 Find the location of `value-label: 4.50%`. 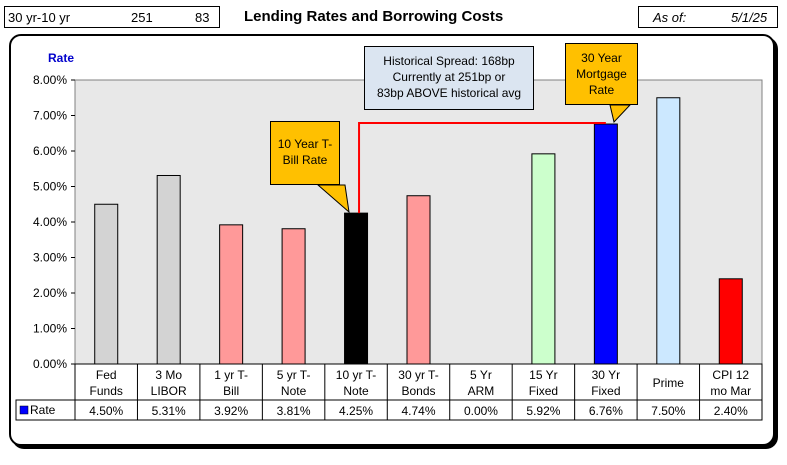

value-label: 4.50% is located at coordinates (106, 411).